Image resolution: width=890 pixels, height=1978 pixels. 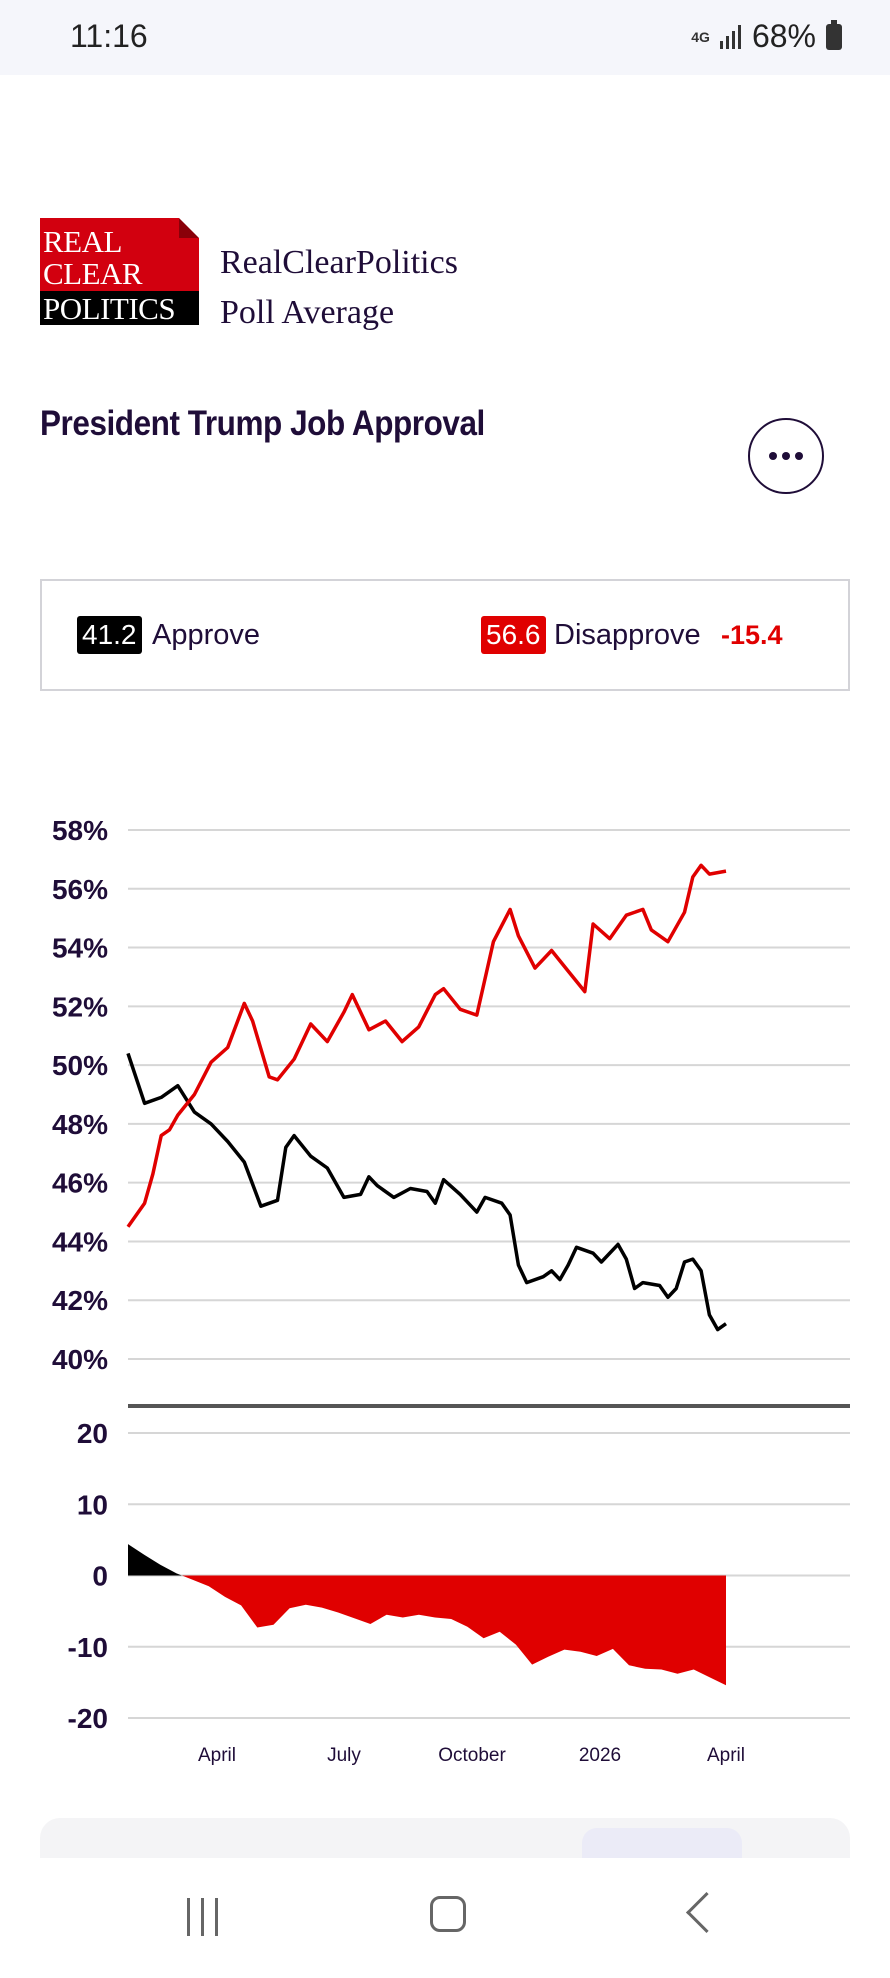 I want to click on brand-line-2: Poll Average, so click(x=307, y=312).